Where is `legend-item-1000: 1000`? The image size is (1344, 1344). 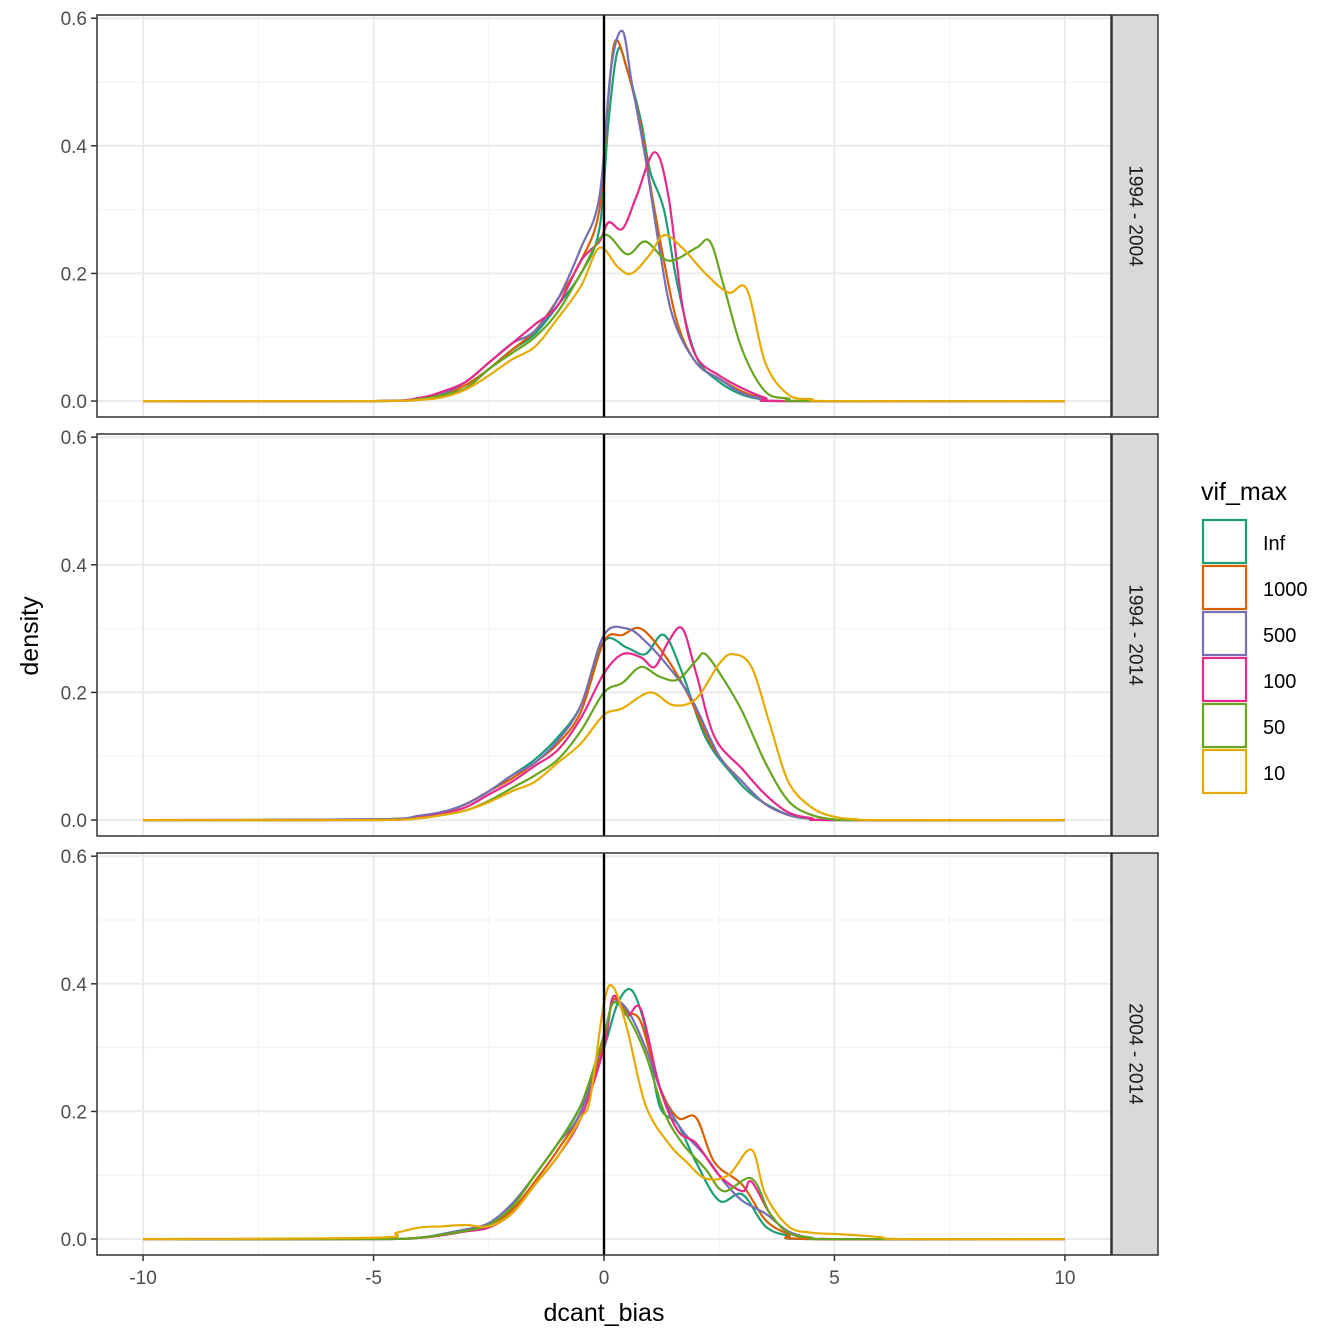
legend-item-1000: 1000 is located at coordinates (1254, 587).